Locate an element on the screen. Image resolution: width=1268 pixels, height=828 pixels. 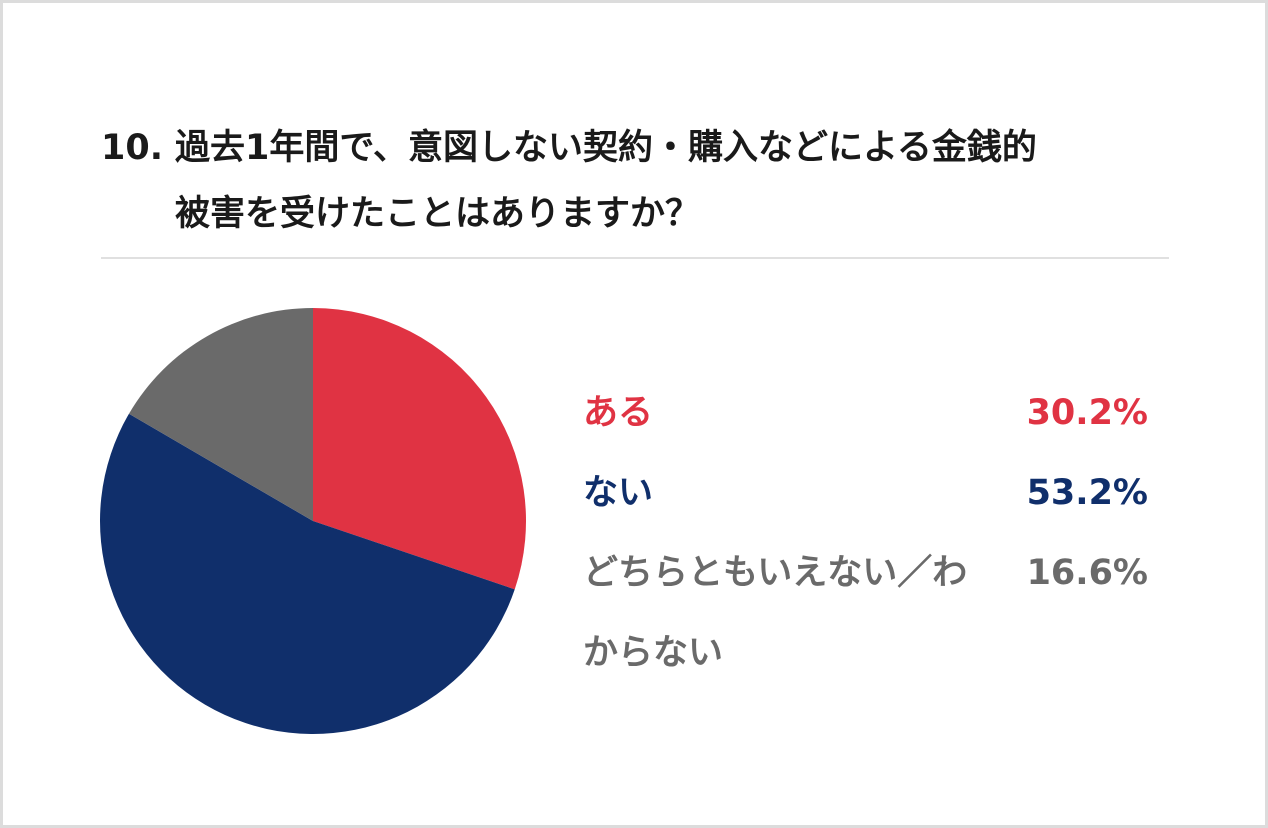
legend-value: 16.6% is located at coordinates (1087, 573).